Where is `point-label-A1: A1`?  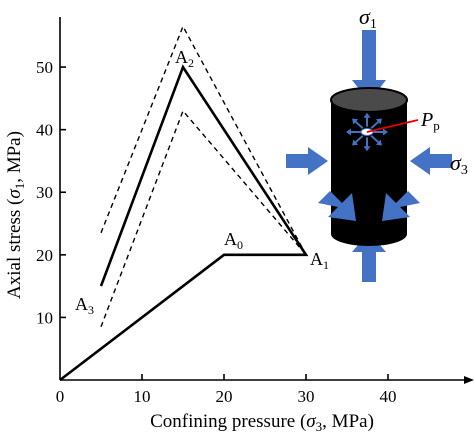 point-label-A1: A1 is located at coordinates (319, 260).